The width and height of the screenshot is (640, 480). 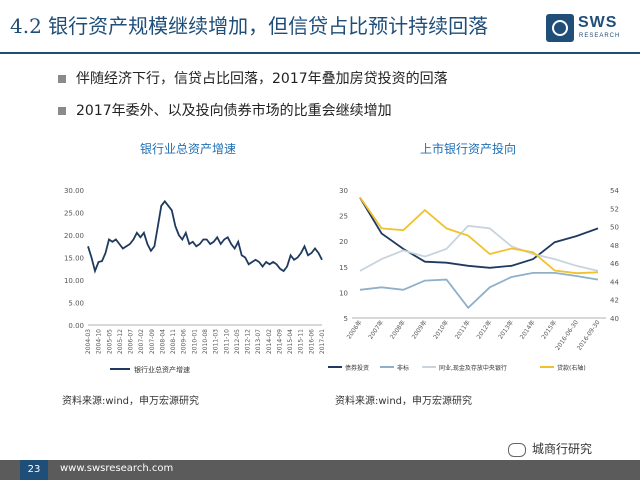 What do you see at coordinates (234, 111) in the screenshot?
I see `bullet-text: 2017年委外、以及投向债券市场的比重会继续增加` at bounding box center [234, 111].